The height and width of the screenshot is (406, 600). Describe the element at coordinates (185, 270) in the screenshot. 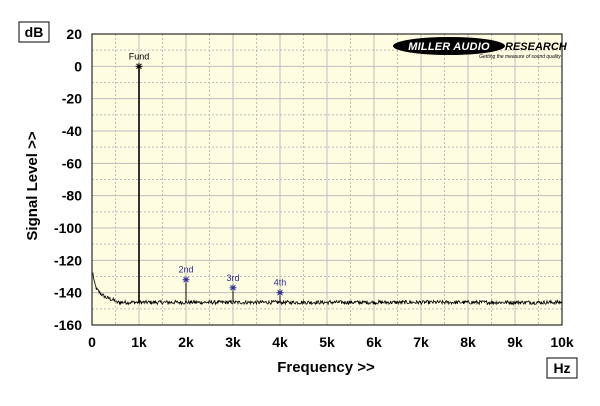

I see `peak-label-2nd: 2nd` at that location.